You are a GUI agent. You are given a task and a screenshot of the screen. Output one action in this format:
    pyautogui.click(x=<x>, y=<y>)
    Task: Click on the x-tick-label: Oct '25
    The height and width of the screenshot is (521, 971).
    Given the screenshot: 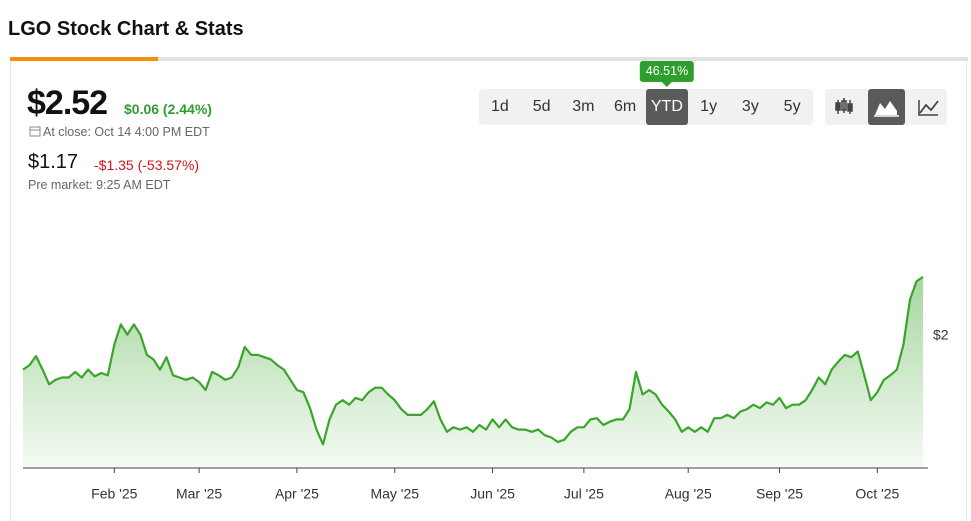 What is the action you would take?
    pyautogui.click(x=877, y=494)
    